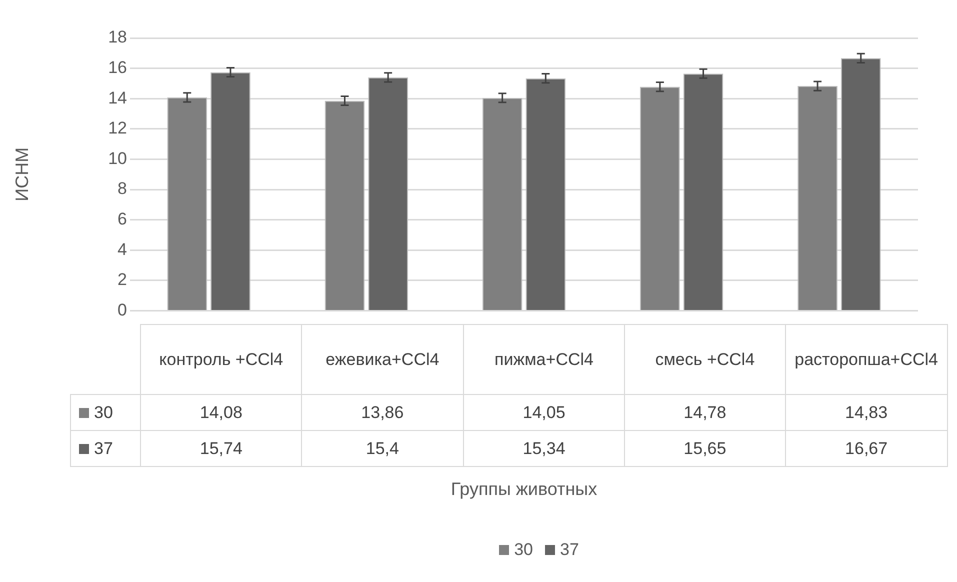 This screenshot has width=957, height=582. Describe the element at coordinates (117, 37) in the screenshot. I see `y-tick-label: 18` at that location.